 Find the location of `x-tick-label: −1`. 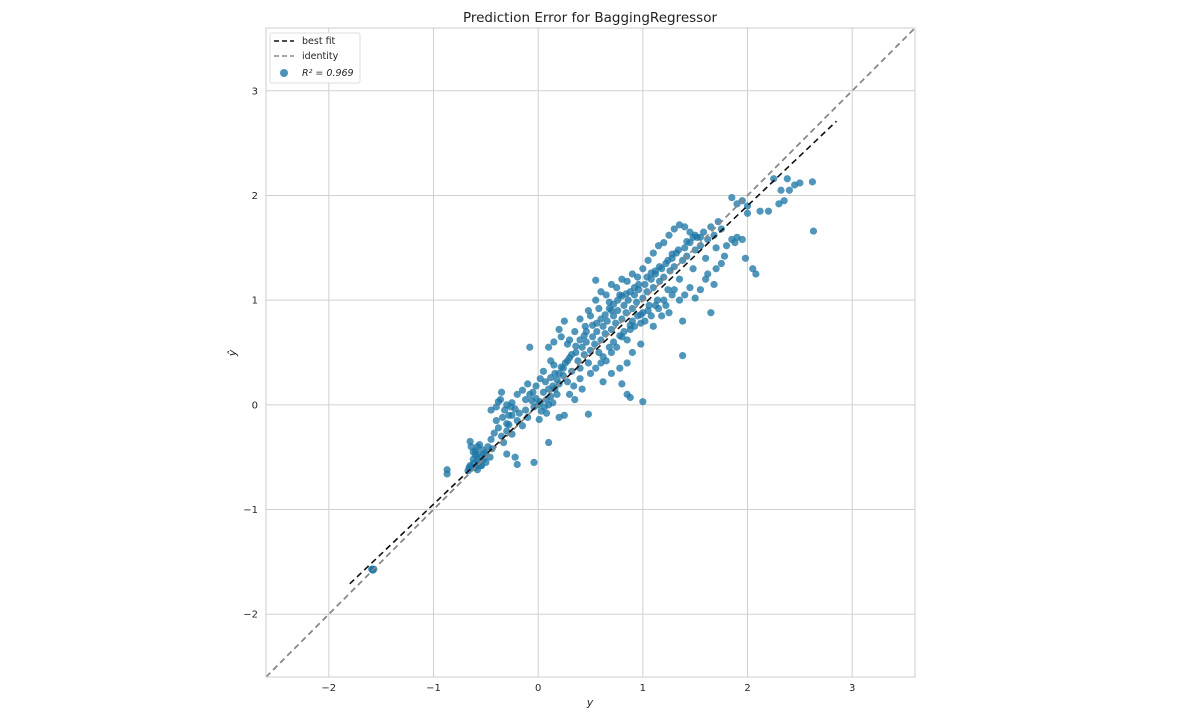

x-tick-label: −1 is located at coordinates (433, 688).